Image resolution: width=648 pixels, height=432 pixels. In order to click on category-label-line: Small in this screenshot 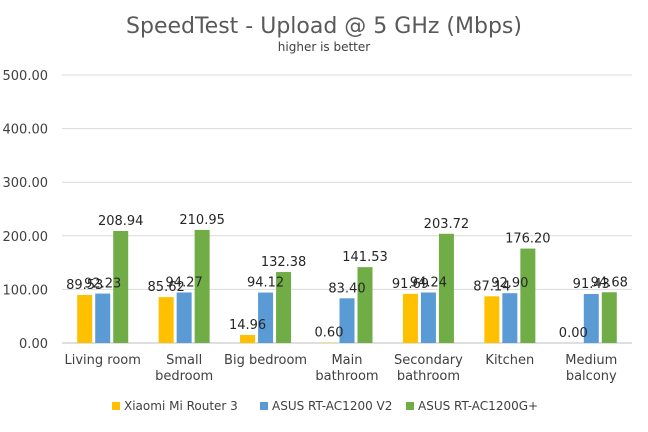, I will do `click(184, 360)`.